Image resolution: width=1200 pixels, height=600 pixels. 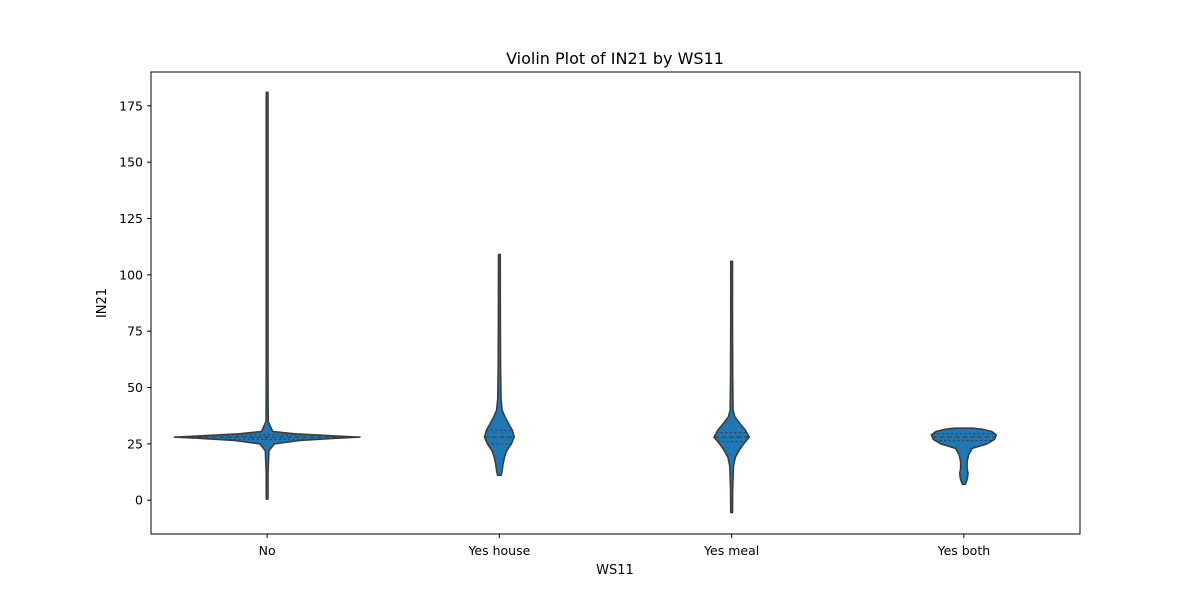 What do you see at coordinates (615, 570) in the screenshot?
I see `x-axis-label: WS11` at bounding box center [615, 570].